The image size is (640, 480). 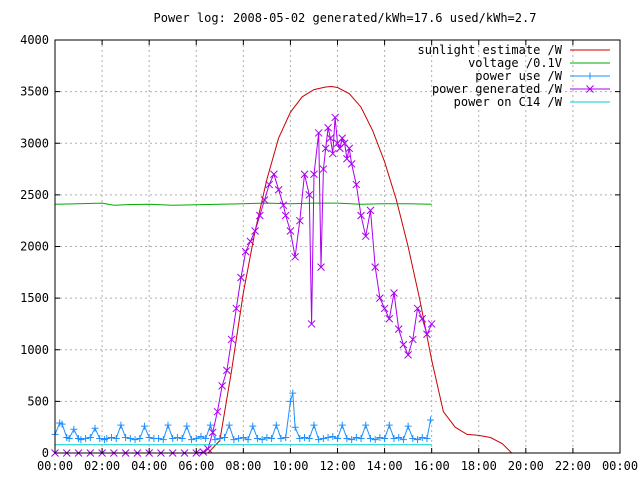 I want to click on series-line, so click(x=243, y=204).